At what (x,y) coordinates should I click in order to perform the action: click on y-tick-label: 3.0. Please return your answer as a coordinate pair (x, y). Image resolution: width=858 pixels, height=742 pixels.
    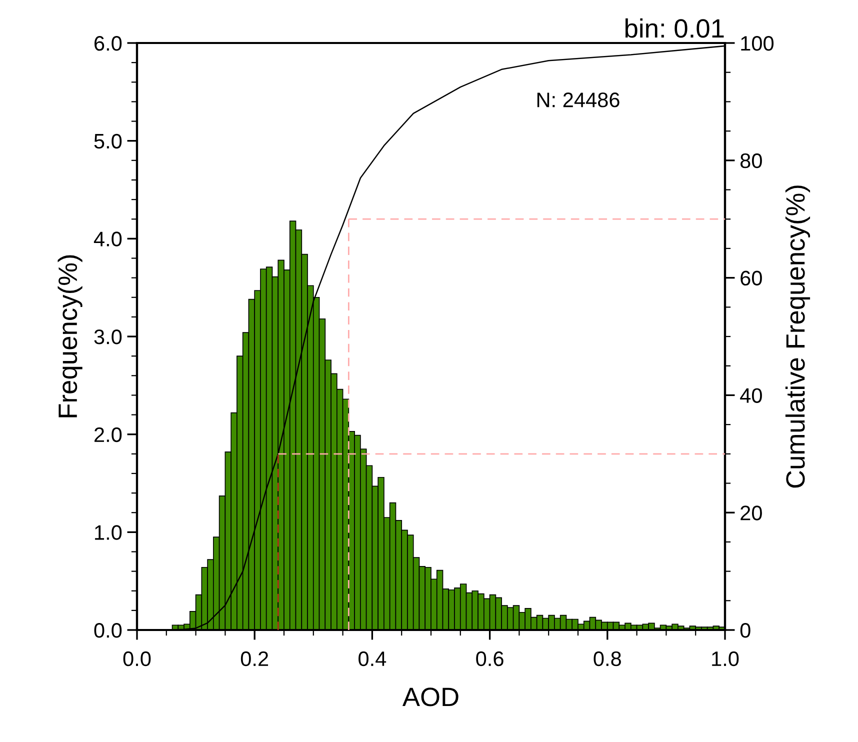
    Looking at the image, I should click on (108, 337).